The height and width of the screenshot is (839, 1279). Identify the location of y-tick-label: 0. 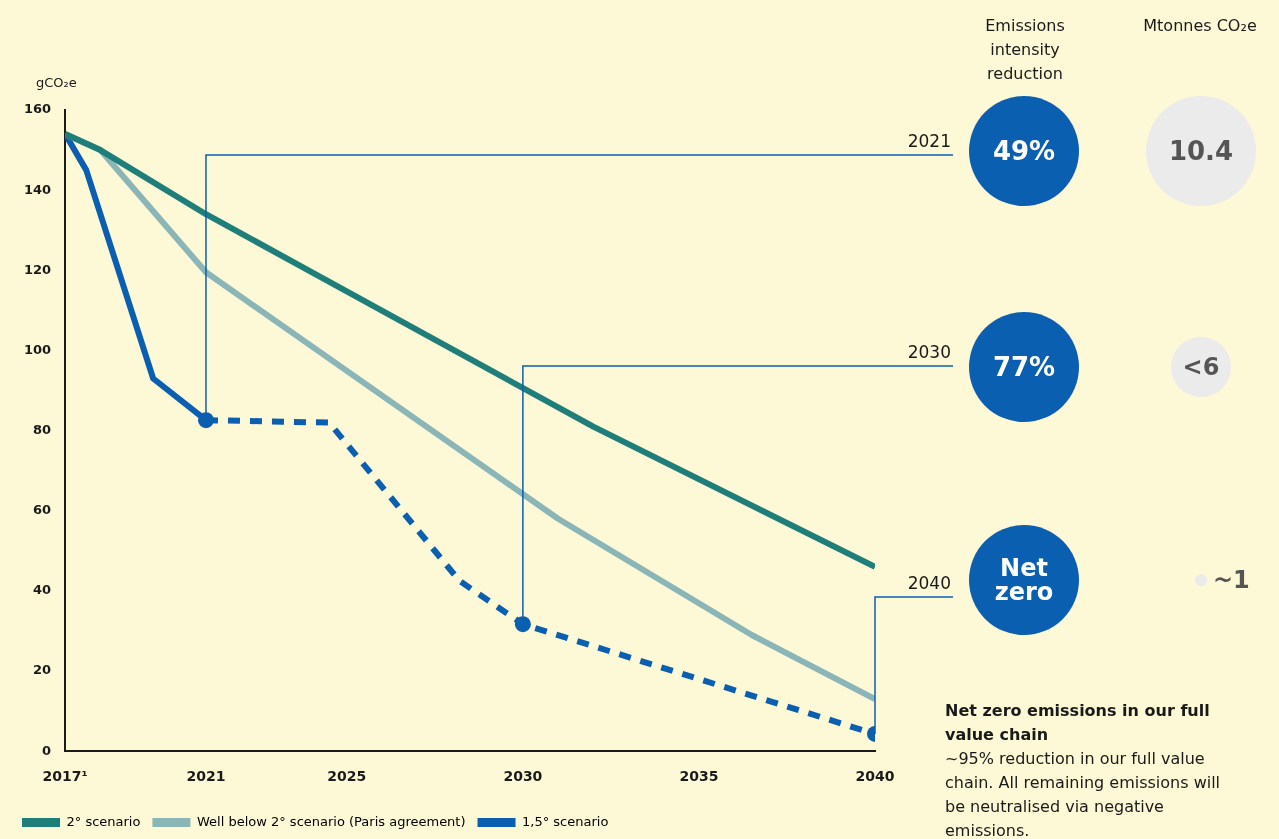
(47, 750).